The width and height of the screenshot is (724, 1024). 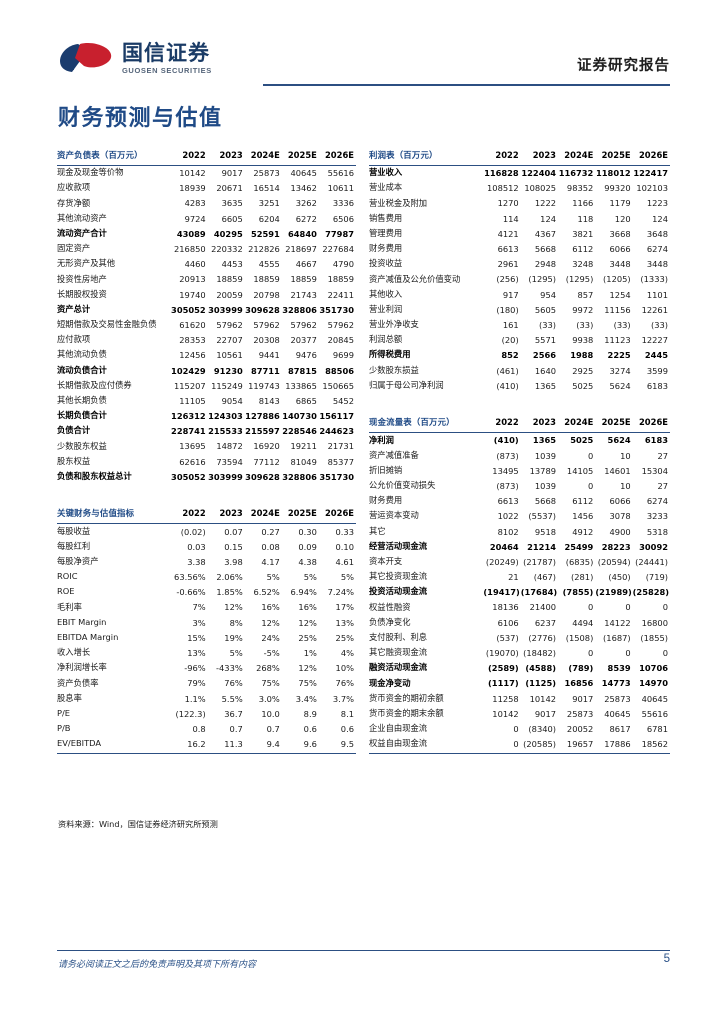 I want to click on table-row: 营运资本变动 1022 (5537) 1456 3078 3233, so click(x=519, y=516).